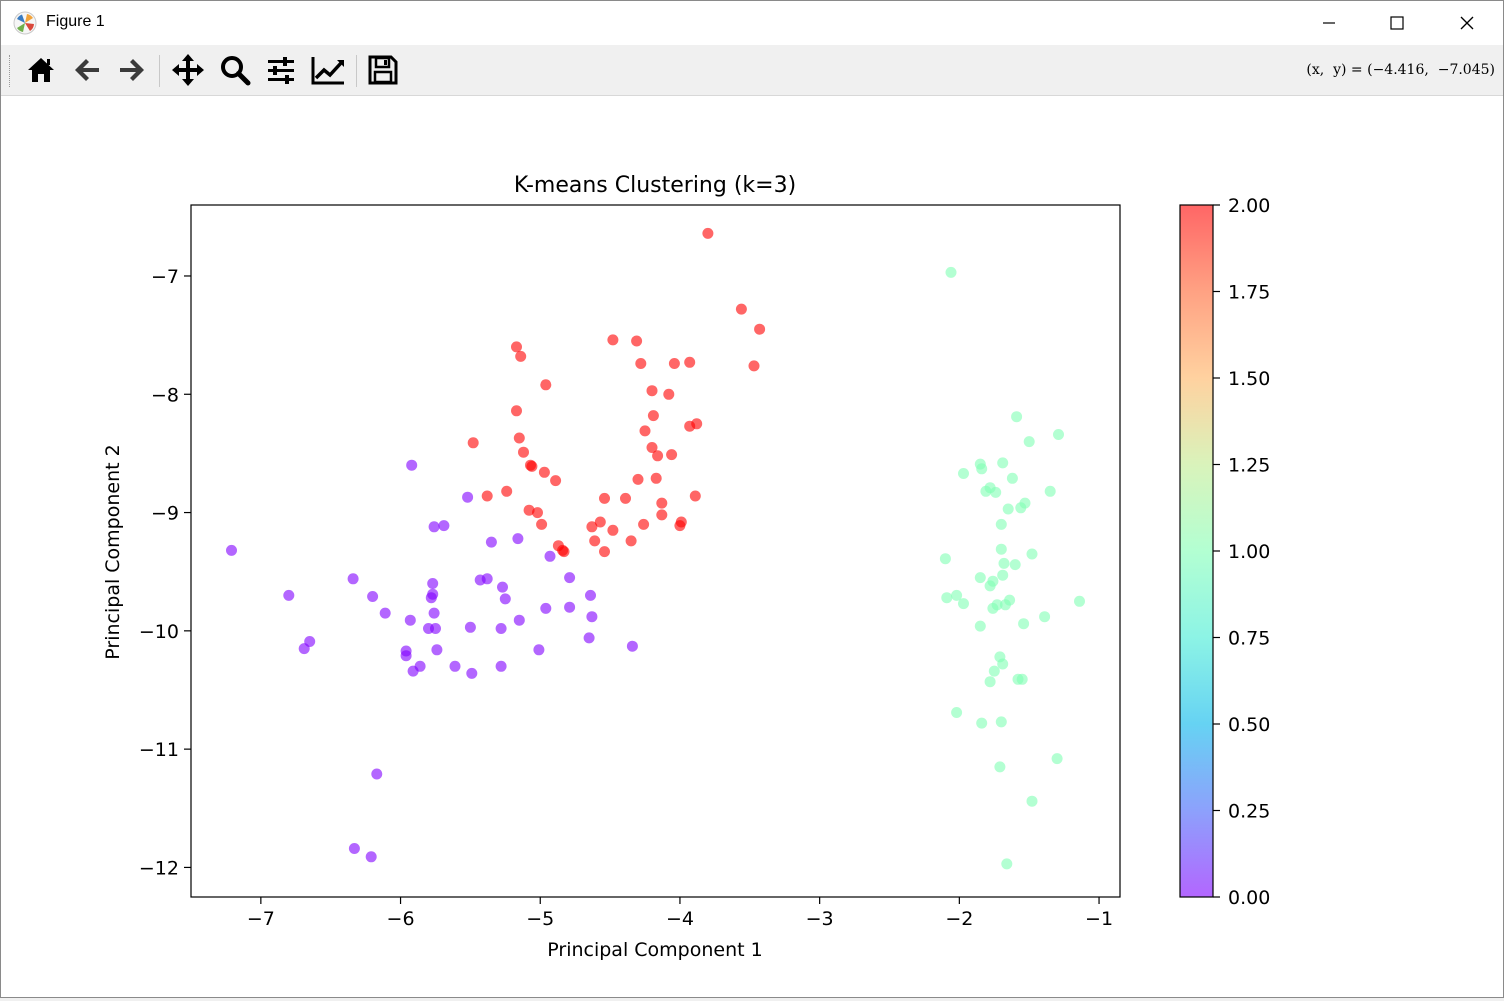 Image resolution: width=1504 pixels, height=1001 pixels. Describe the element at coordinates (1249, 725) in the screenshot. I see `colorbar-tick-label: 0.50` at that location.